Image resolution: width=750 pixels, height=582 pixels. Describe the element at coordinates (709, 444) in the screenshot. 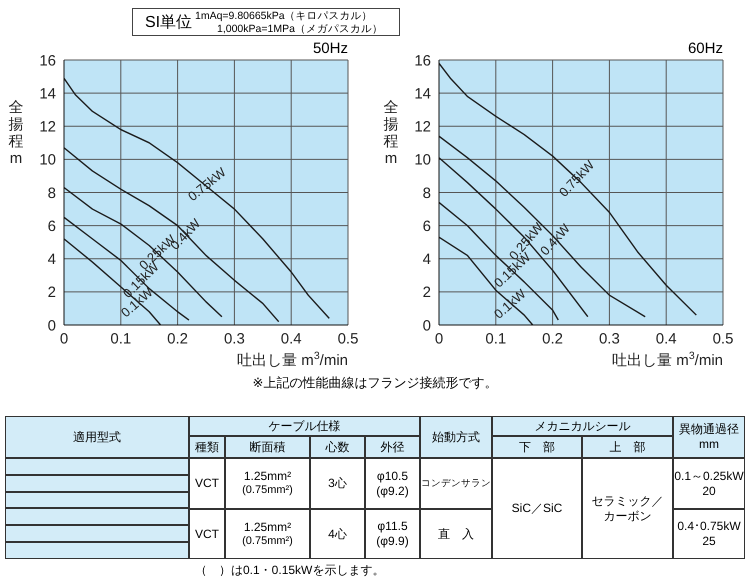

I see `text: mm` at that location.